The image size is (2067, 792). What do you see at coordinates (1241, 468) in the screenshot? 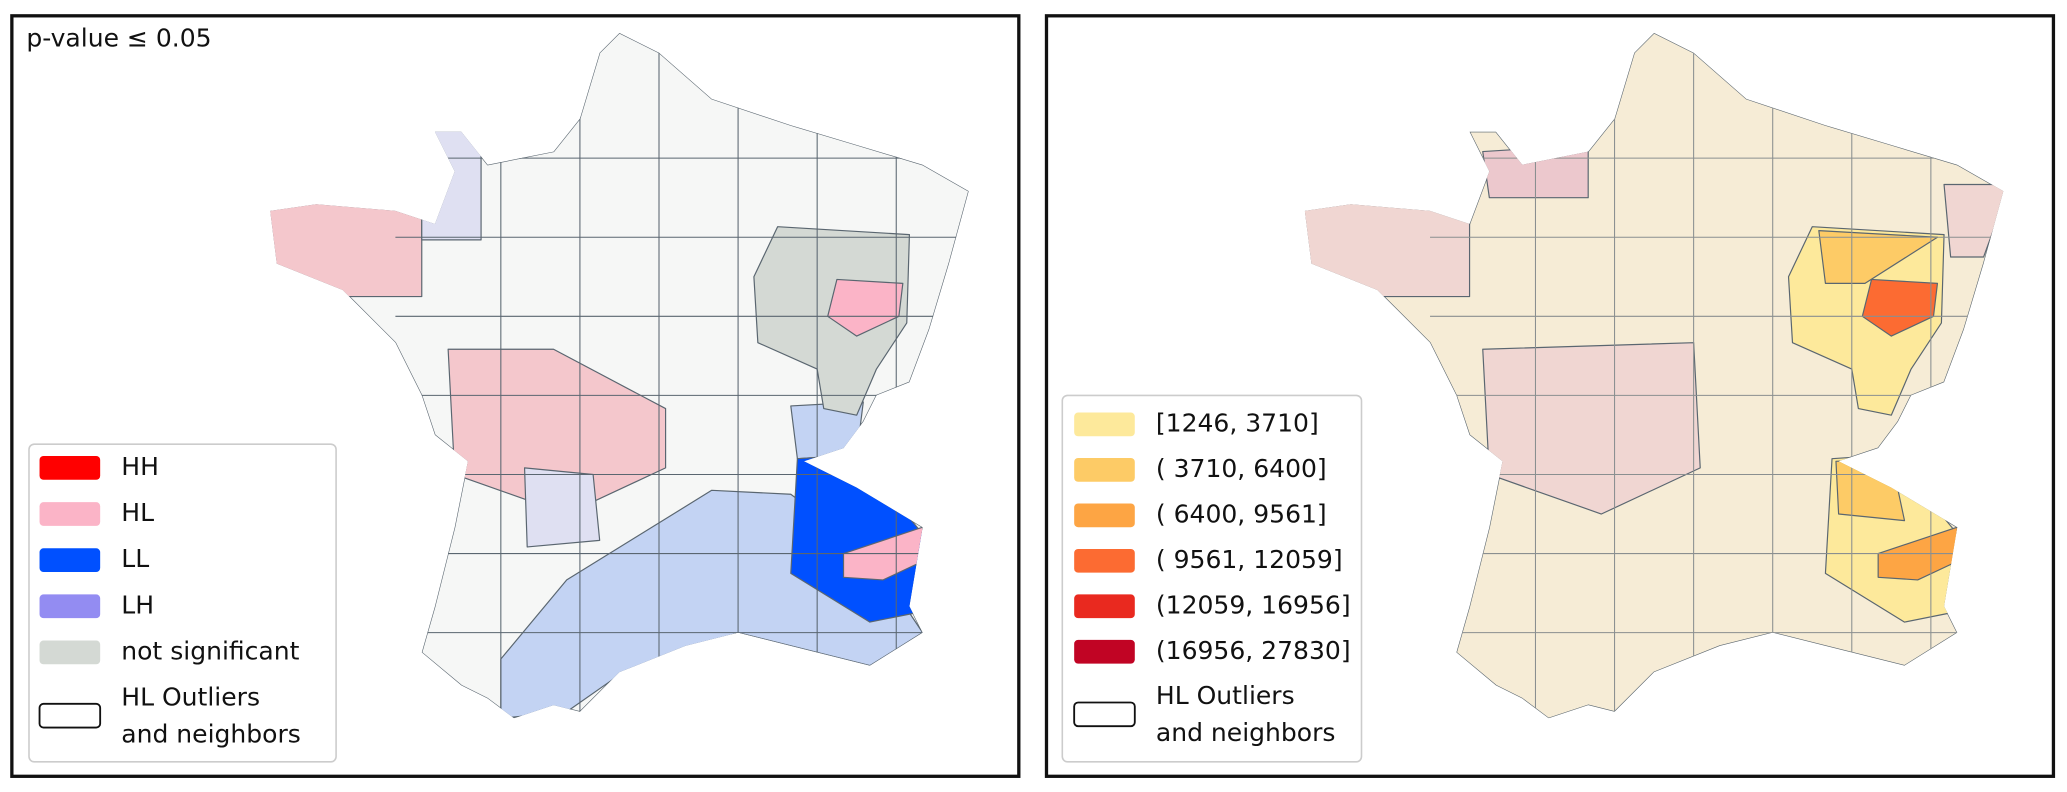
I see `legend-label: ( 3710, 6400]` at bounding box center [1241, 468].